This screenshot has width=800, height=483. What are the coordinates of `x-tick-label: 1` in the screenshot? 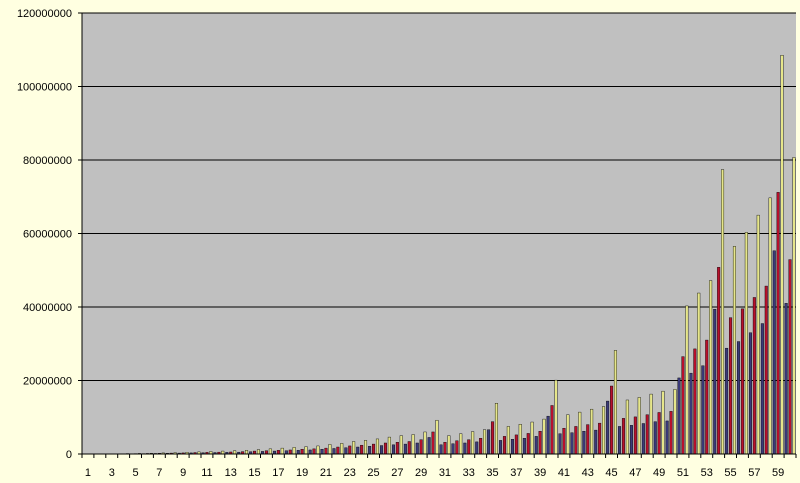 It's located at (88, 473).